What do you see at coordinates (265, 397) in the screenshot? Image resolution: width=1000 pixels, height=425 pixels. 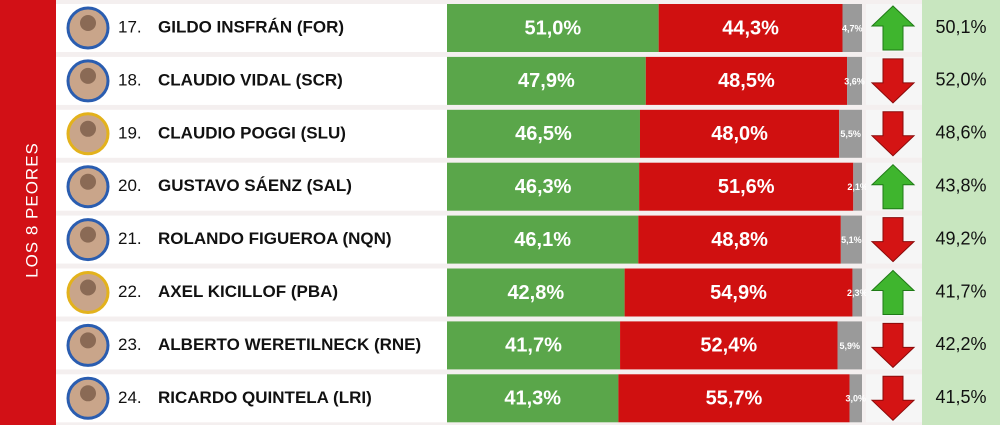 I see `name: RICARDO QUINTELA (LRI)` at bounding box center [265, 397].